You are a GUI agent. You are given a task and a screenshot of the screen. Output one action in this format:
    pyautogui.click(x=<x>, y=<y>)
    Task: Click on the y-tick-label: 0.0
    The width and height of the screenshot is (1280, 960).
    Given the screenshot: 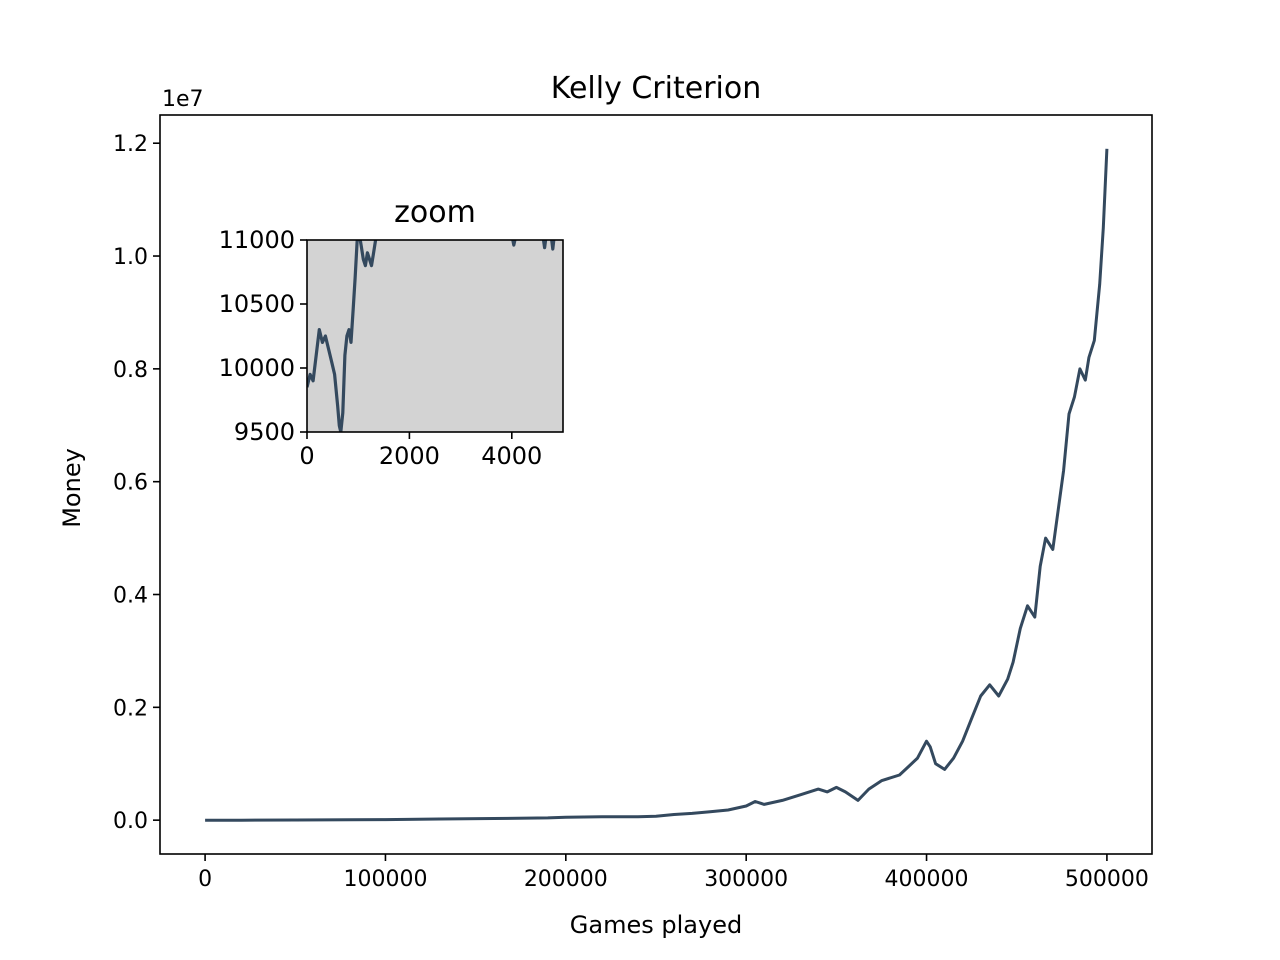 What is the action you would take?
    pyautogui.click(x=130, y=821)
    